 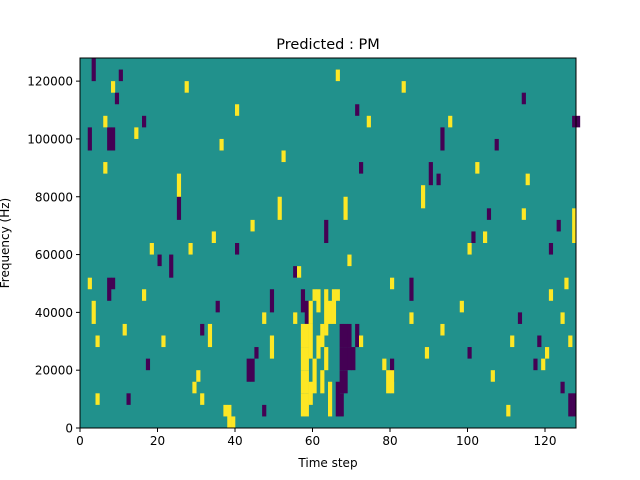 What do you see at coordinates (327, 463) in the screenshot?
I see `x-axis-label: Time step` at bounding box center [327, 463].